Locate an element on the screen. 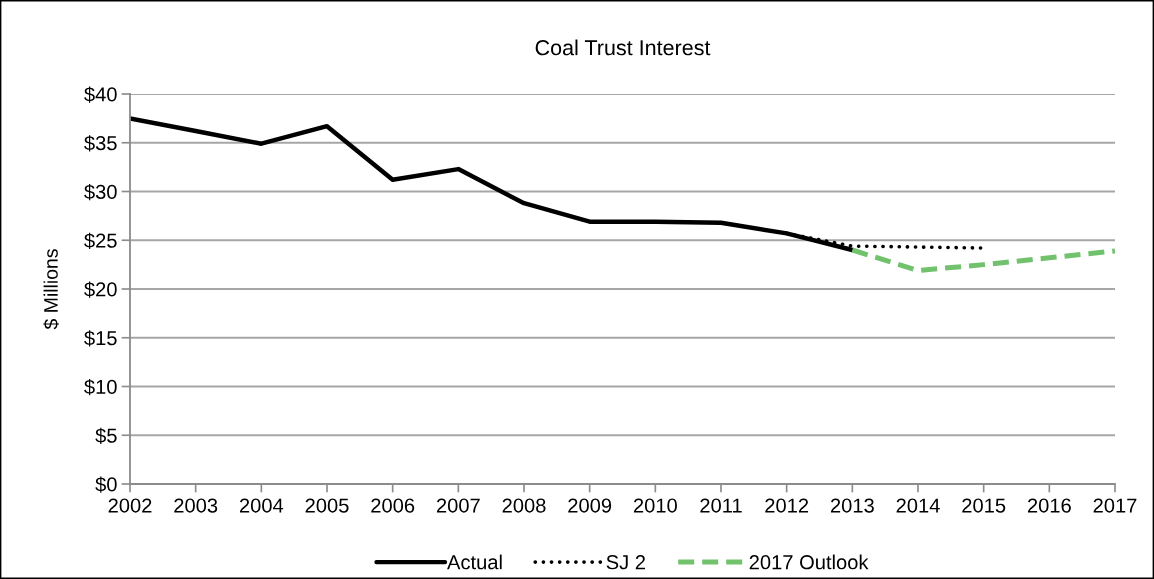  y-tick-label: $10 is located at coordinates (100, 387).